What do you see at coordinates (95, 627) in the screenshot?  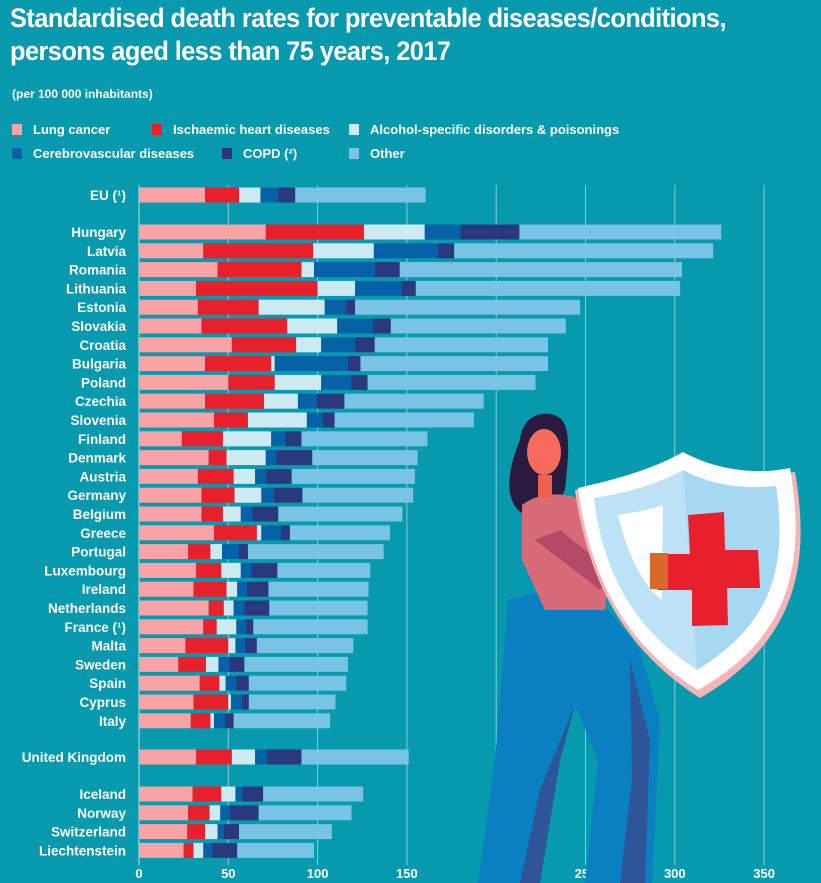 I see `category-label: France (¹)` at bounding box center [95, 627].